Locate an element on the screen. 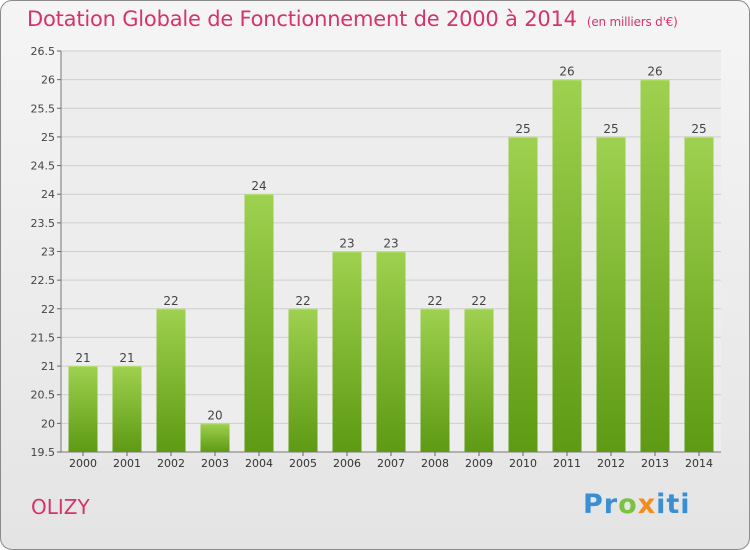  chart-subtitle: (en milliers d'€) is located at coordinates (632, 22).